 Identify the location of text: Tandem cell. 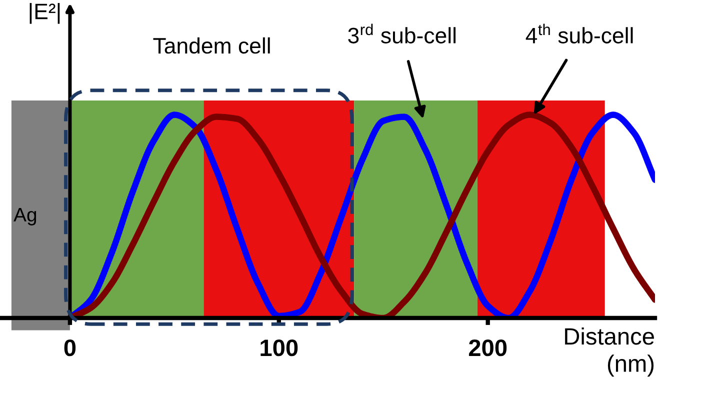
(211, 45).